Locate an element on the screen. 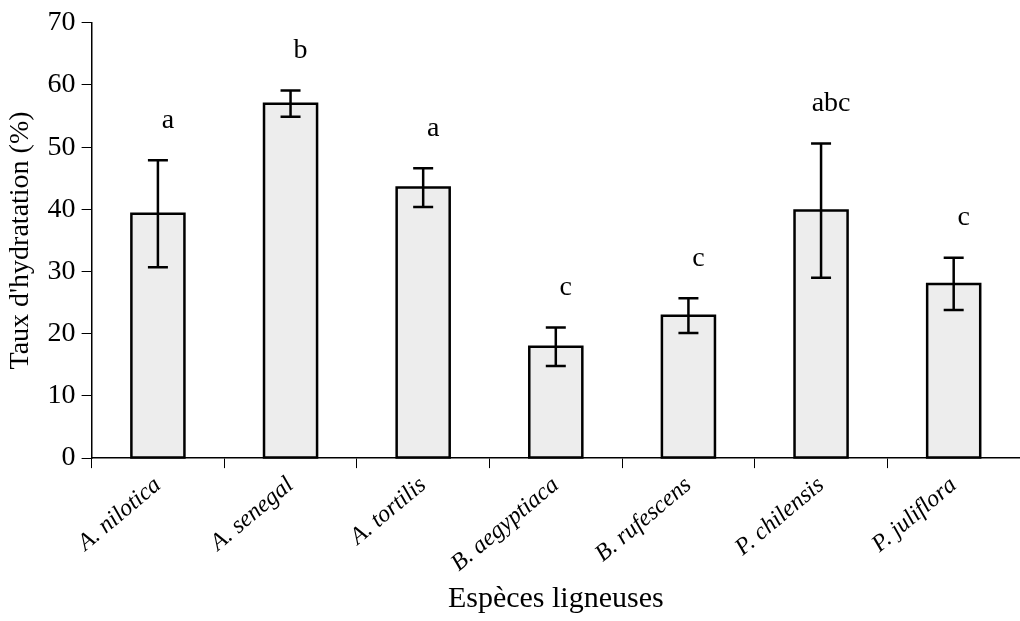  y-tick-label: 30 is located at coordinates (61, 269).